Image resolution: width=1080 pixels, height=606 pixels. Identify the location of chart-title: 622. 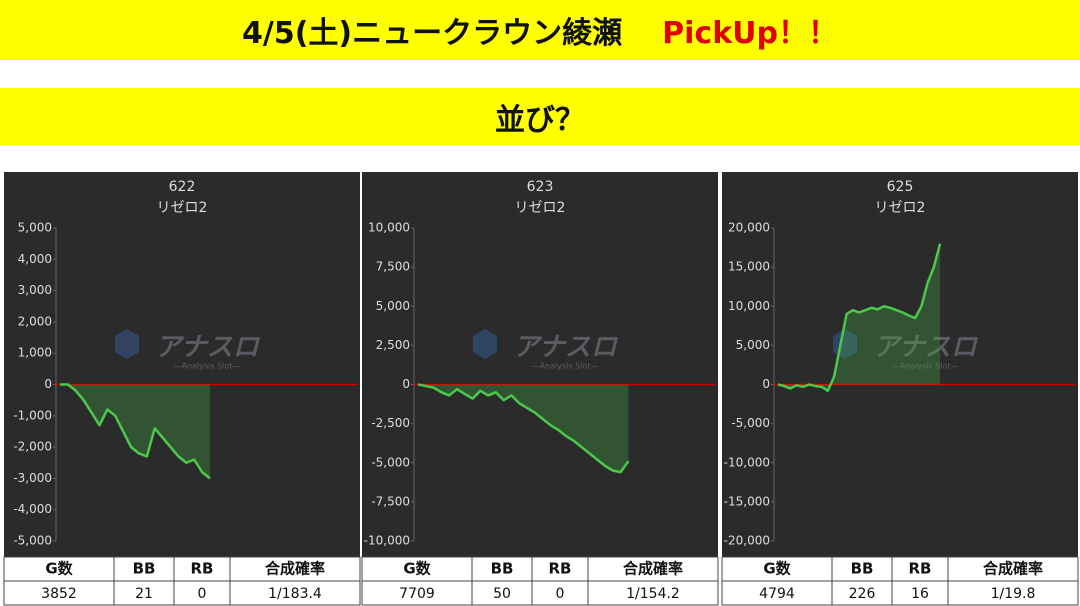
(182, 187).